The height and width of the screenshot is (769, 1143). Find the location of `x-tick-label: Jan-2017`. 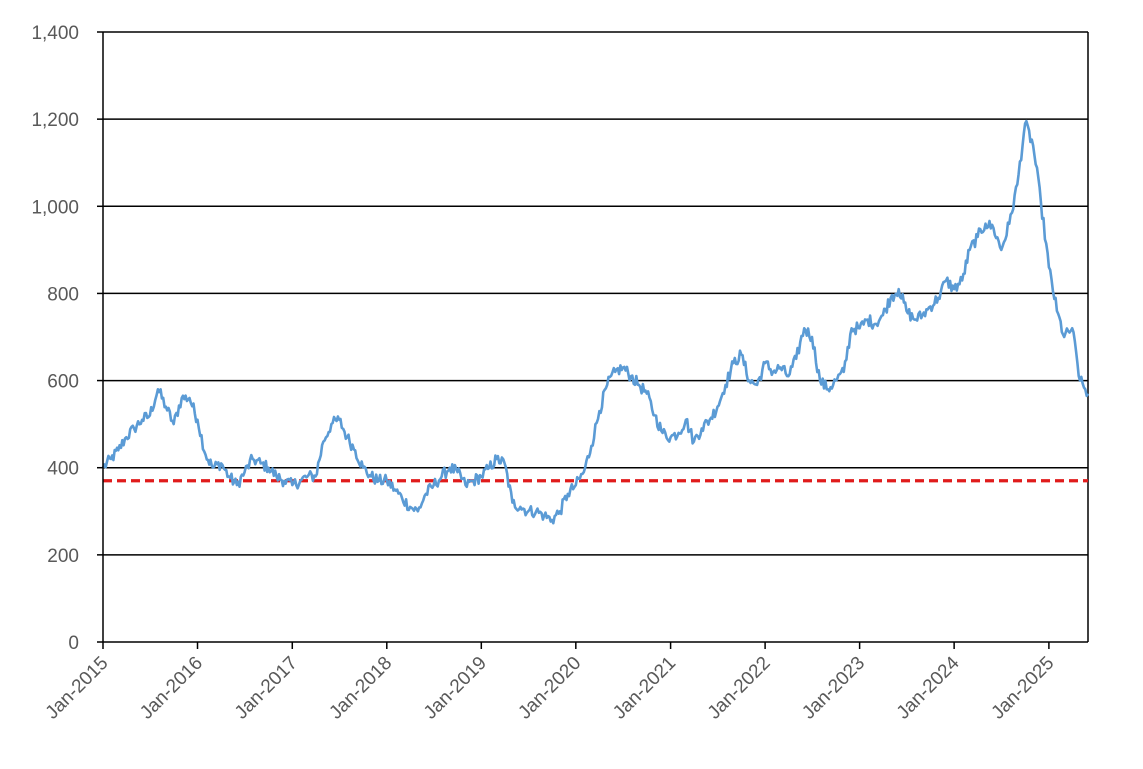

x-tick-label: Jan-2017 is located at coordinates (266, 688).